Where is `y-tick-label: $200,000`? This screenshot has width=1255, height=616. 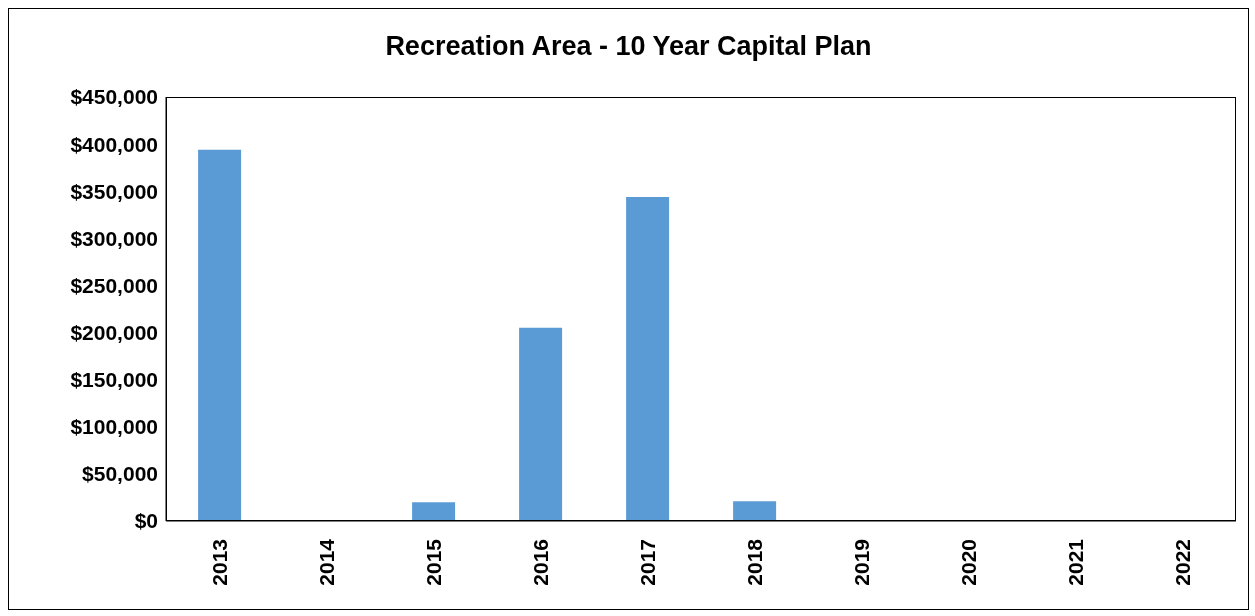
y-tick-label: $200,000 is located at coordinates (114, 333).